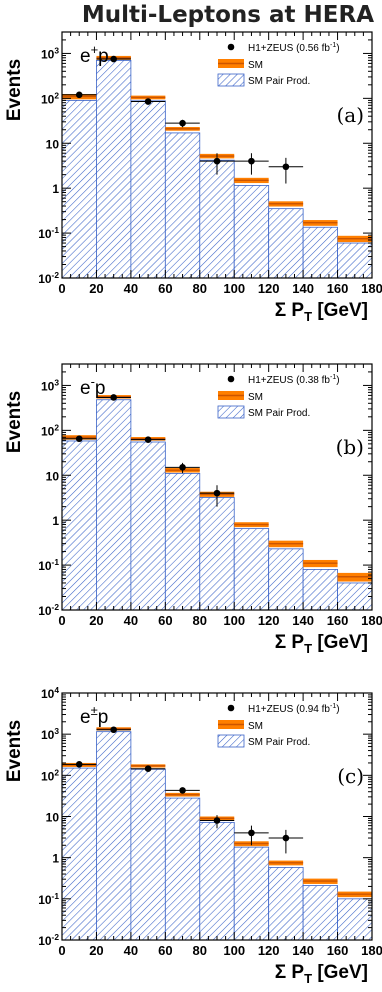 This screenshot has width=382, height=992. I want to click on panel-label: (b), so click(350, 447).